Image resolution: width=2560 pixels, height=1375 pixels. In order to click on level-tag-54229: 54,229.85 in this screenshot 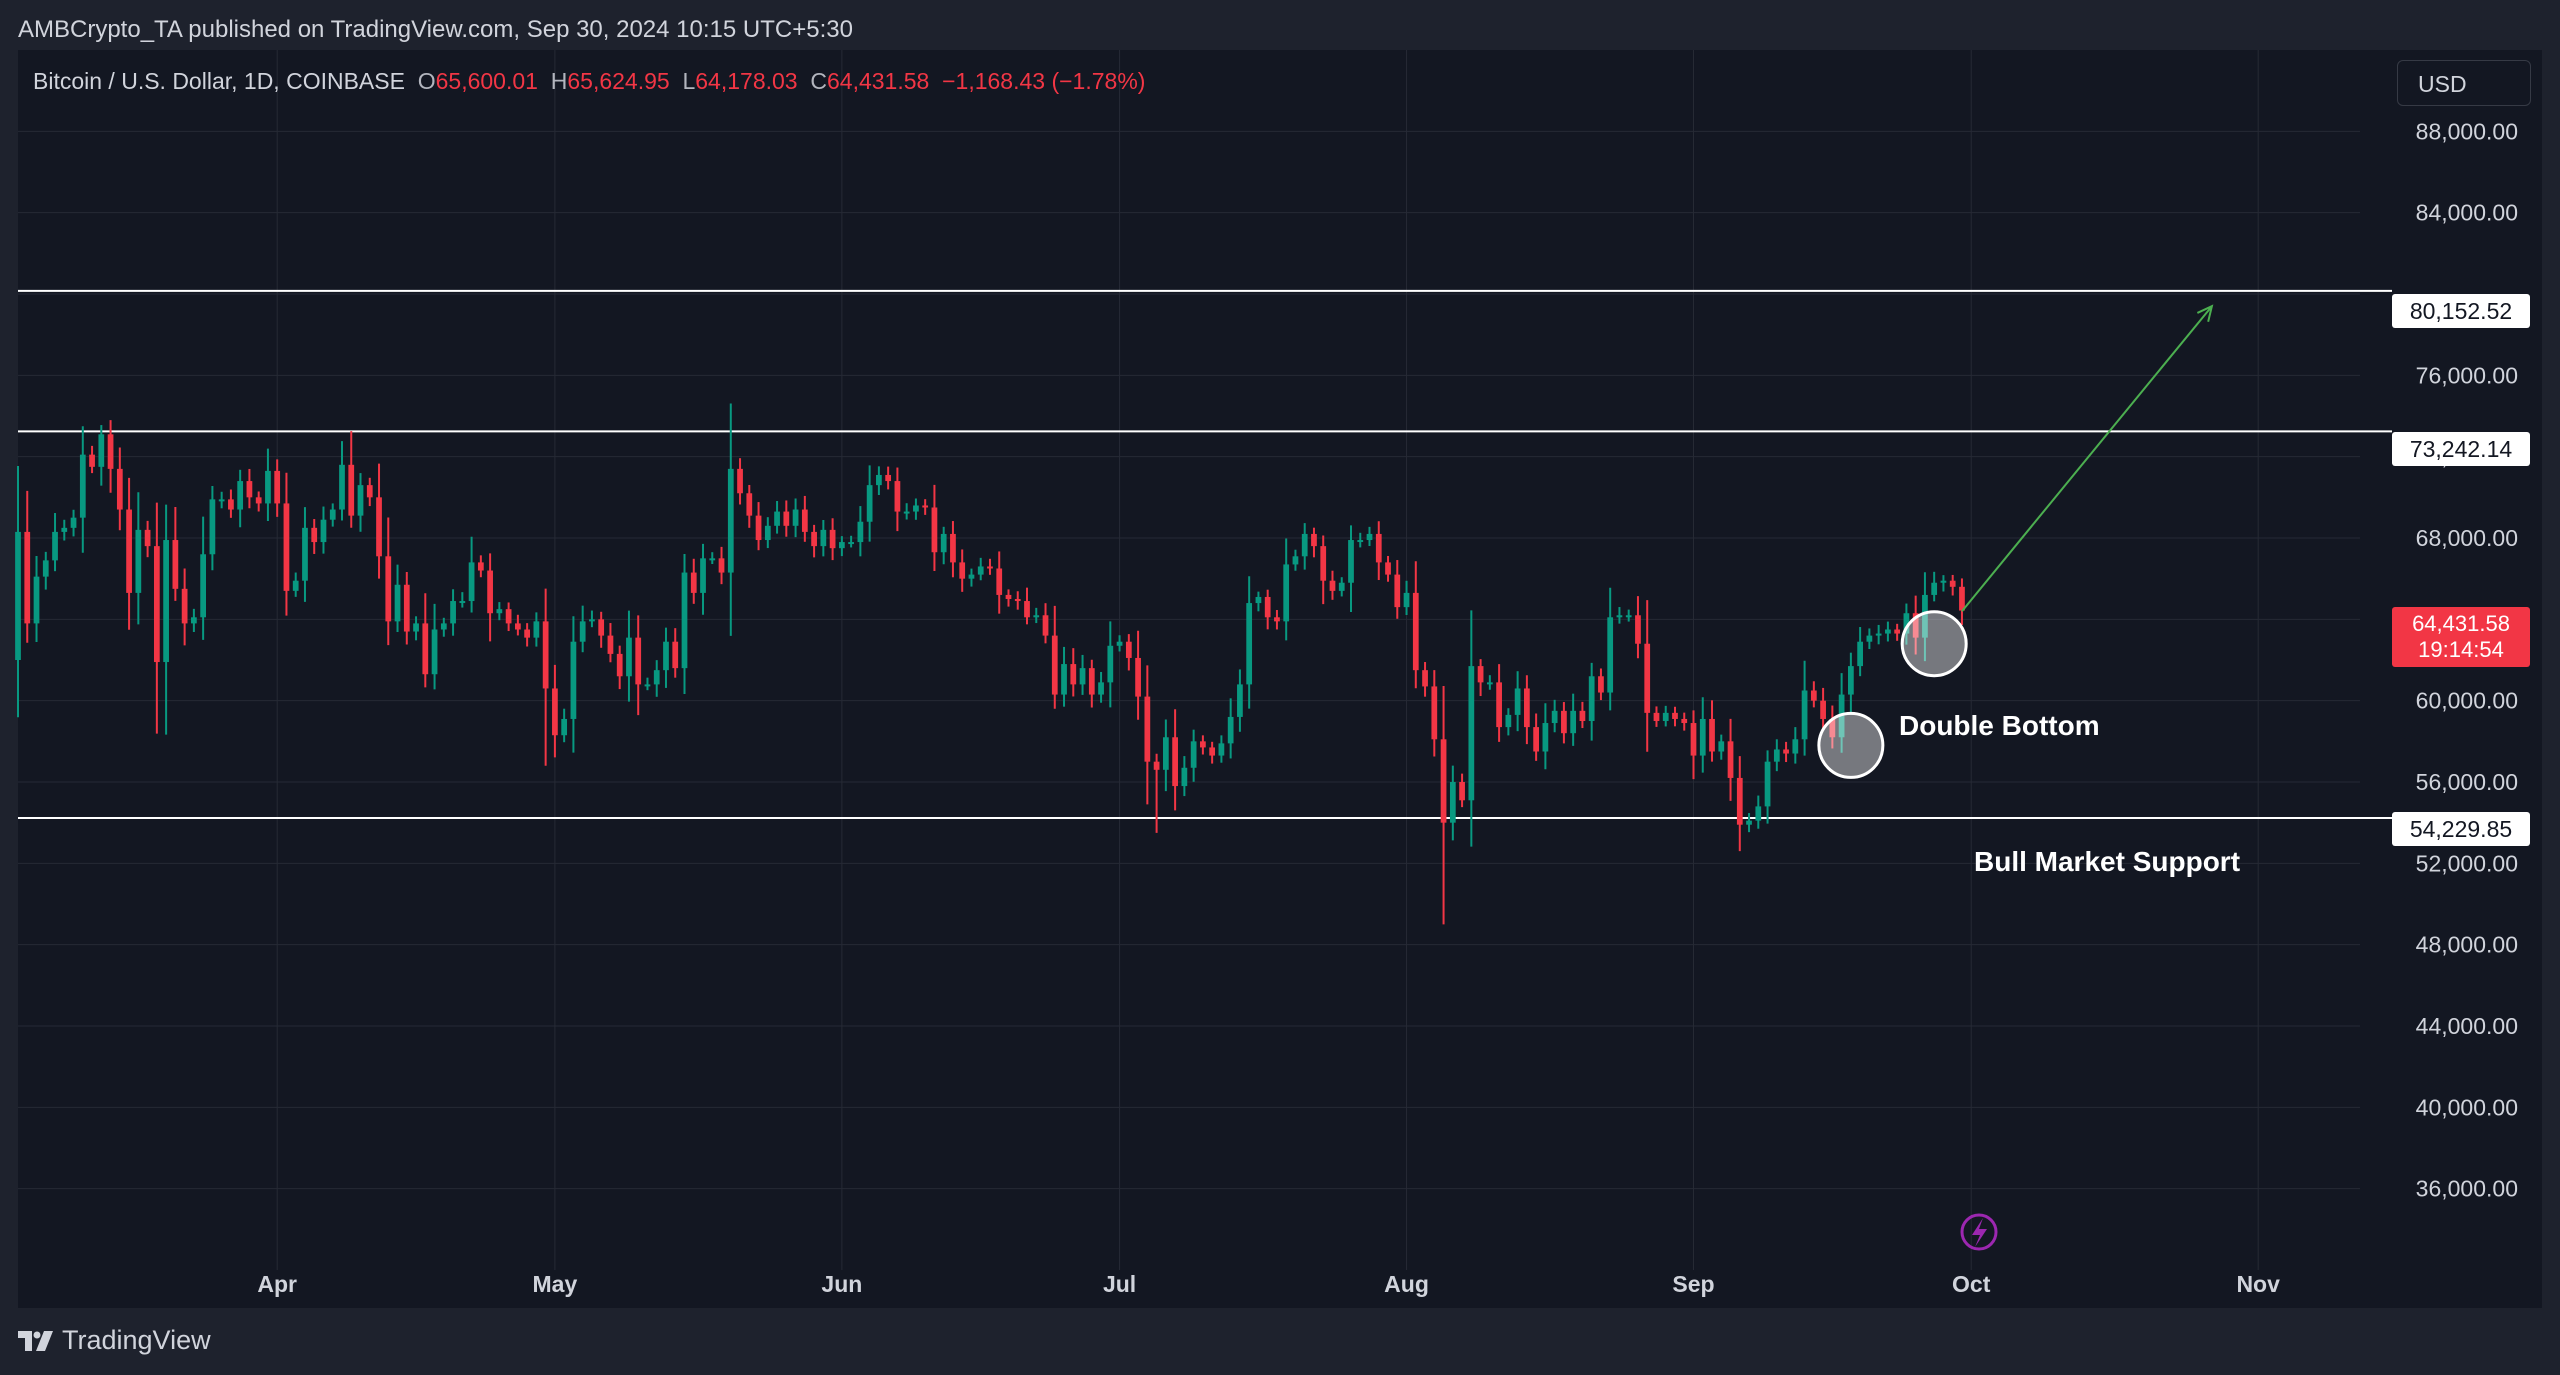, I will do `click(2461, 829)`.